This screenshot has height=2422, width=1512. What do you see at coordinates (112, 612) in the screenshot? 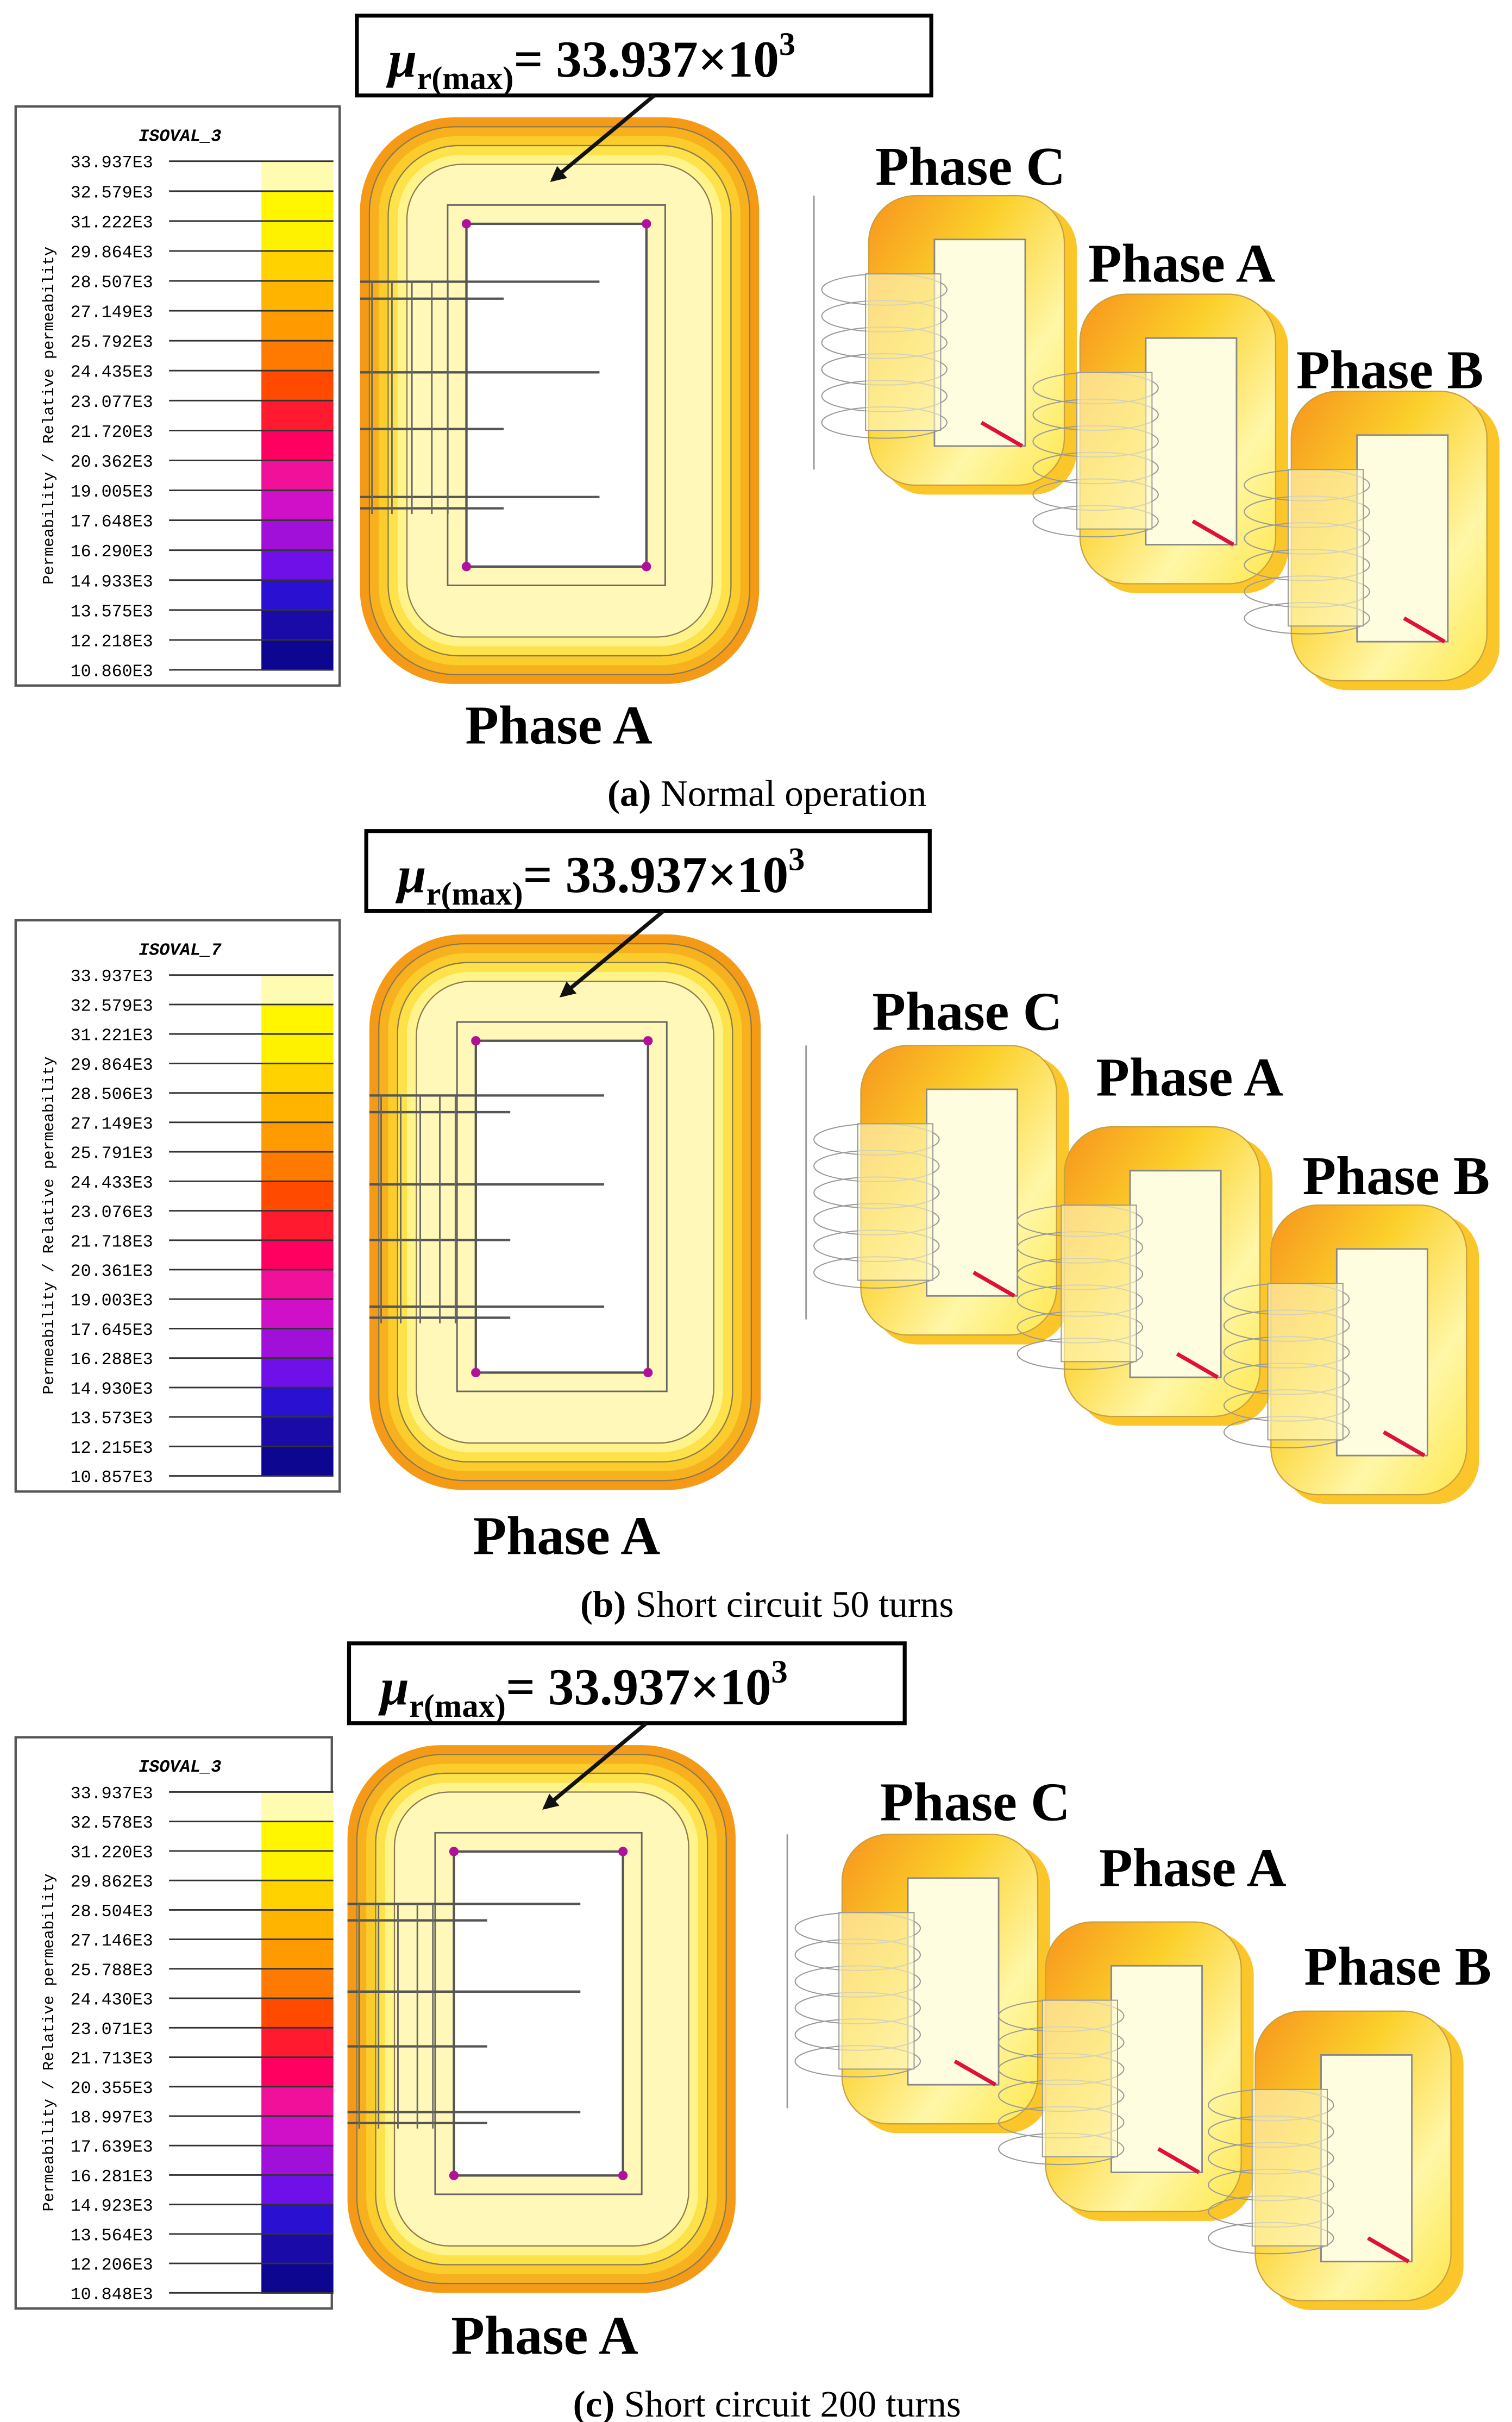
I see `legend-value: 13.575E3` at bounding box center [112, 612].